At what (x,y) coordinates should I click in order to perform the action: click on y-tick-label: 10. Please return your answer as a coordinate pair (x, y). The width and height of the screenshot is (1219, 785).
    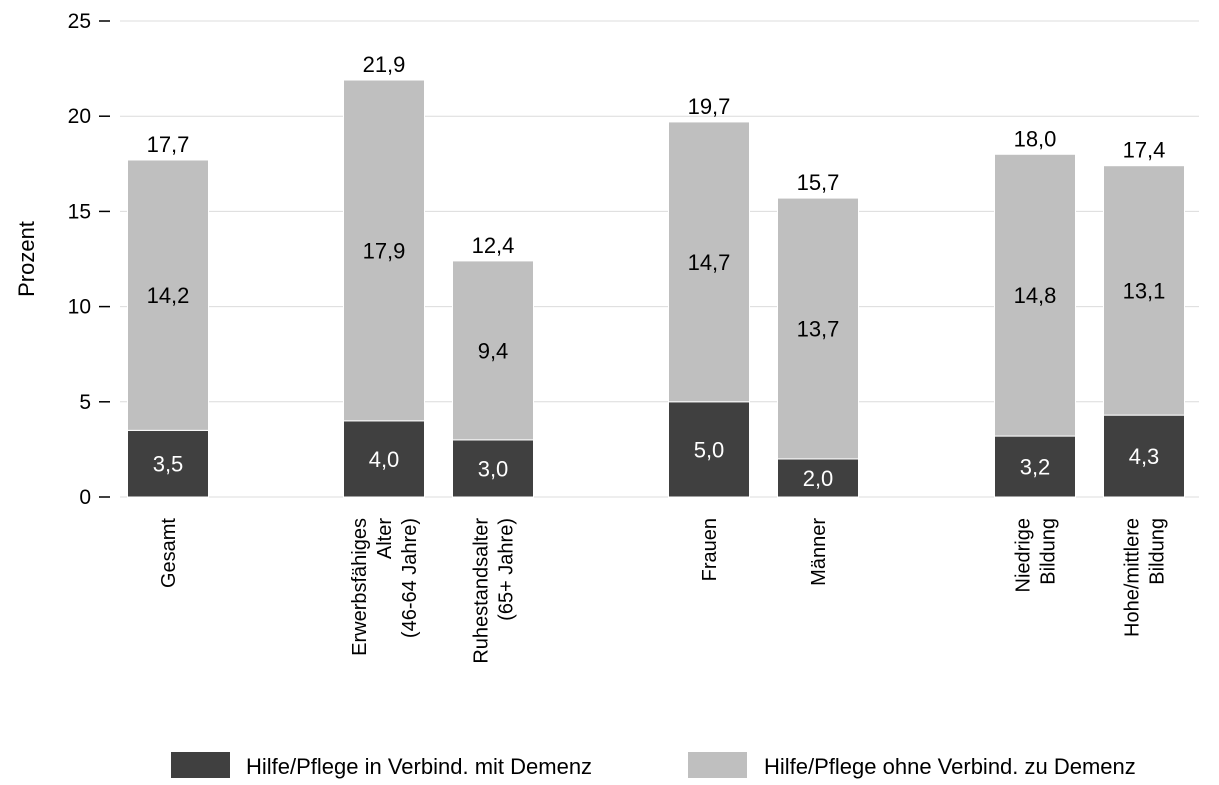
    Looking at the image, I should click on (79, 307).